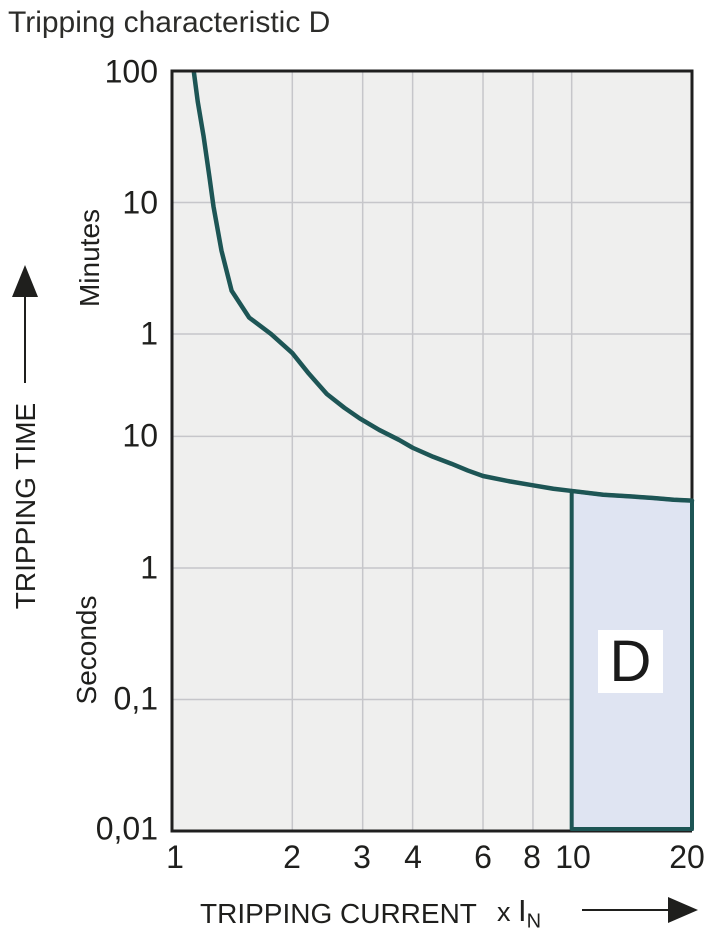  Describe the element at coordinates (483, 857) in the screenshot. I see `x-tick-label: 6` at that location.